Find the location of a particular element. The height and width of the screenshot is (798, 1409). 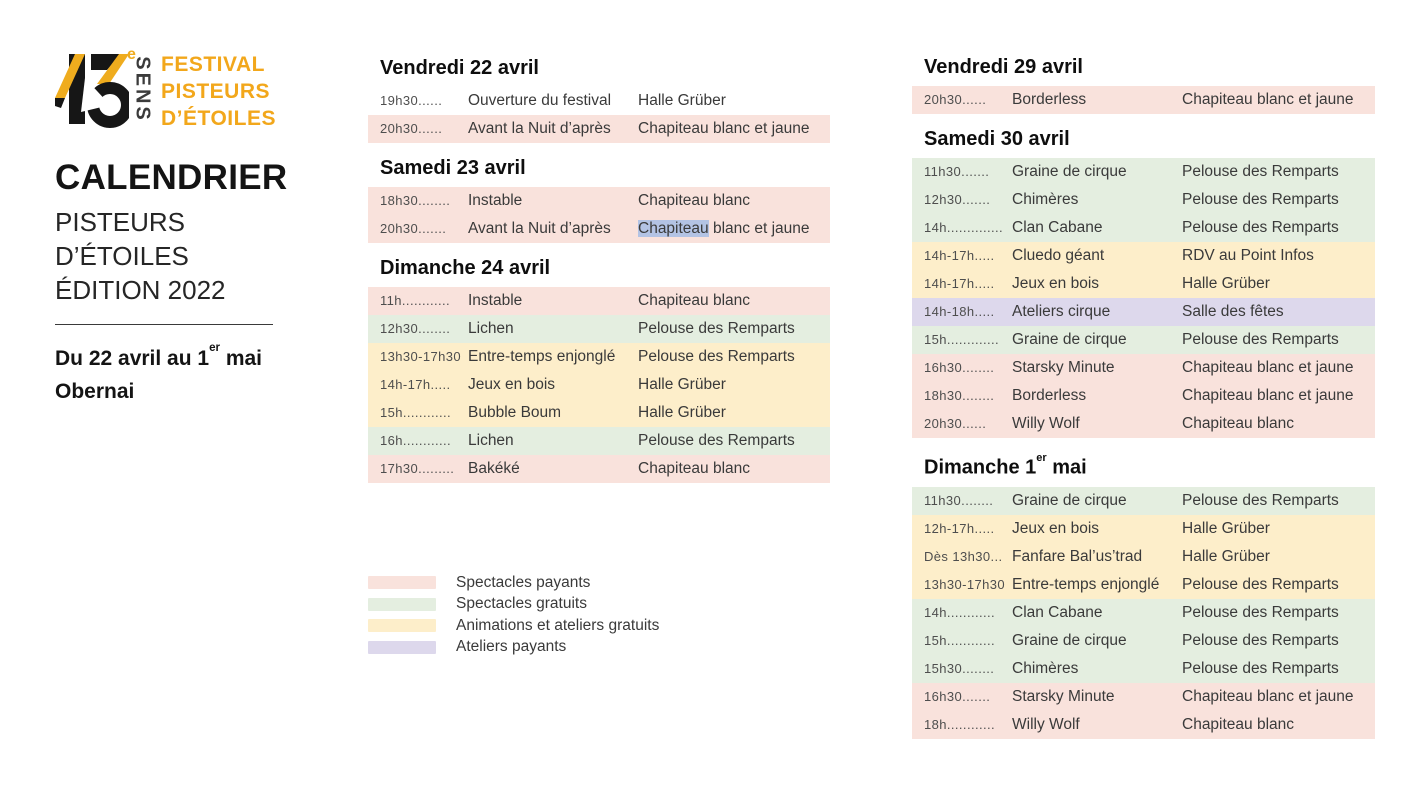

legend-row: Spectacles payants is located at coordinates (513, 583).